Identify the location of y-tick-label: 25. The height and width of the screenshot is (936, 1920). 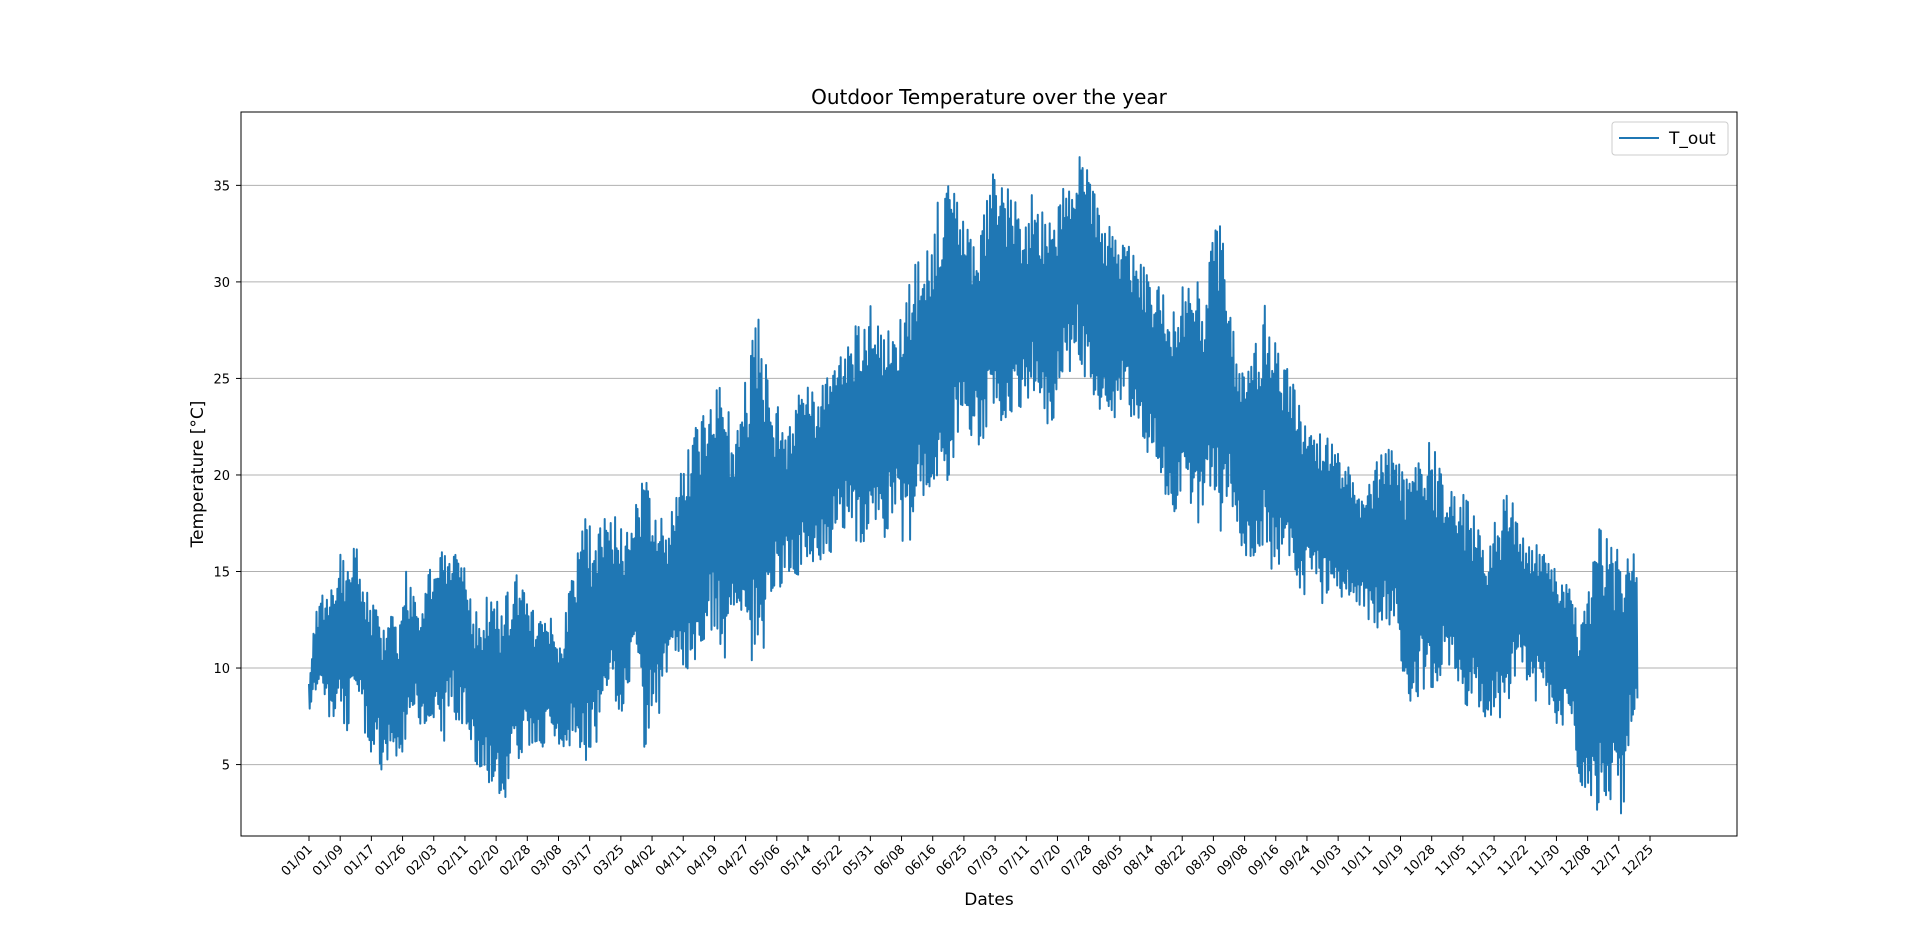
(221, 379).